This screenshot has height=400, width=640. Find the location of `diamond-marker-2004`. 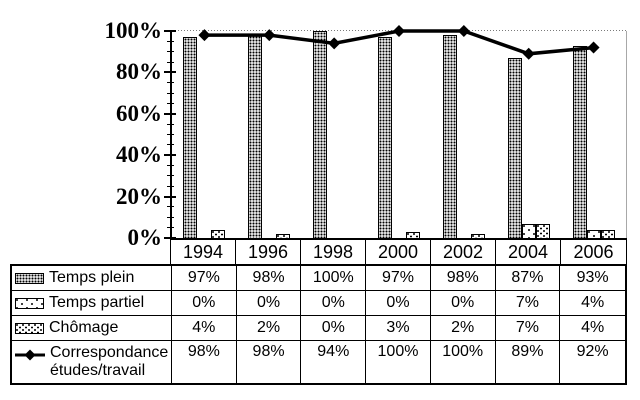

diamond-marker-2004 is located at coordinates (528, 53).